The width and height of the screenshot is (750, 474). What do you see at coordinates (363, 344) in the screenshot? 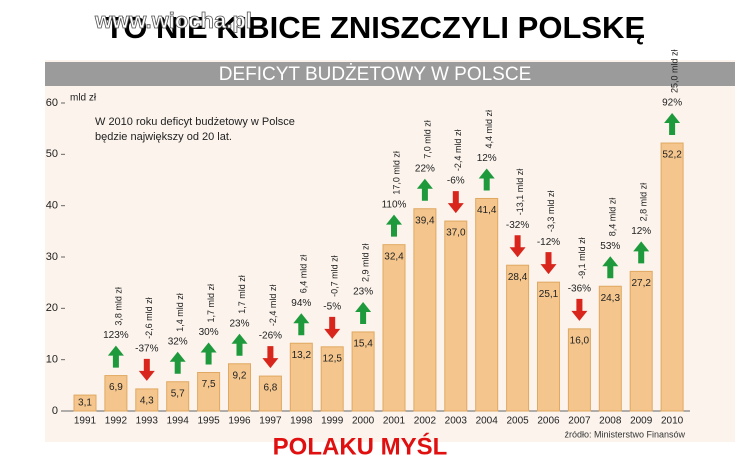
I see `value-label: 15,4` at bounding box center [363, 344].